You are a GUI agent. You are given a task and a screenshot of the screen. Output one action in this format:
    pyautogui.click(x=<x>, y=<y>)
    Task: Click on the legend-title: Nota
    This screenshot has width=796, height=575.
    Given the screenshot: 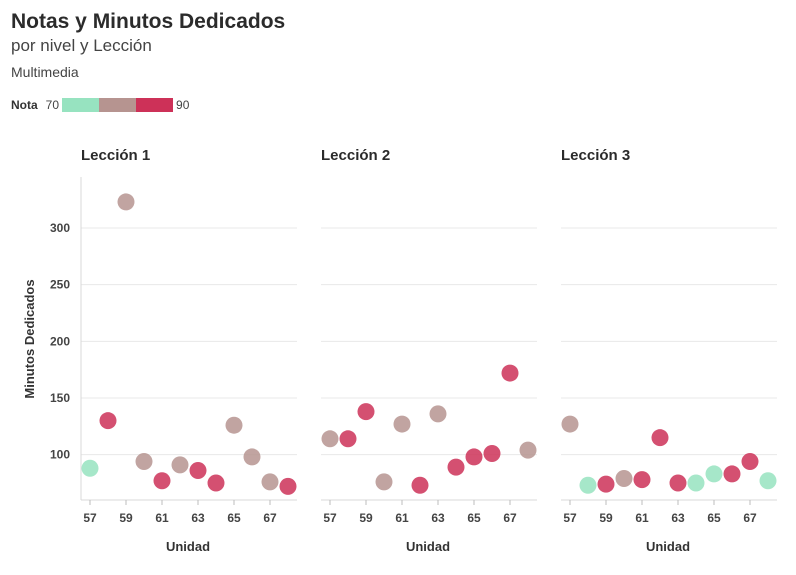 What is the action you would take?
    pyautogui.click(x=24, y=105)
    